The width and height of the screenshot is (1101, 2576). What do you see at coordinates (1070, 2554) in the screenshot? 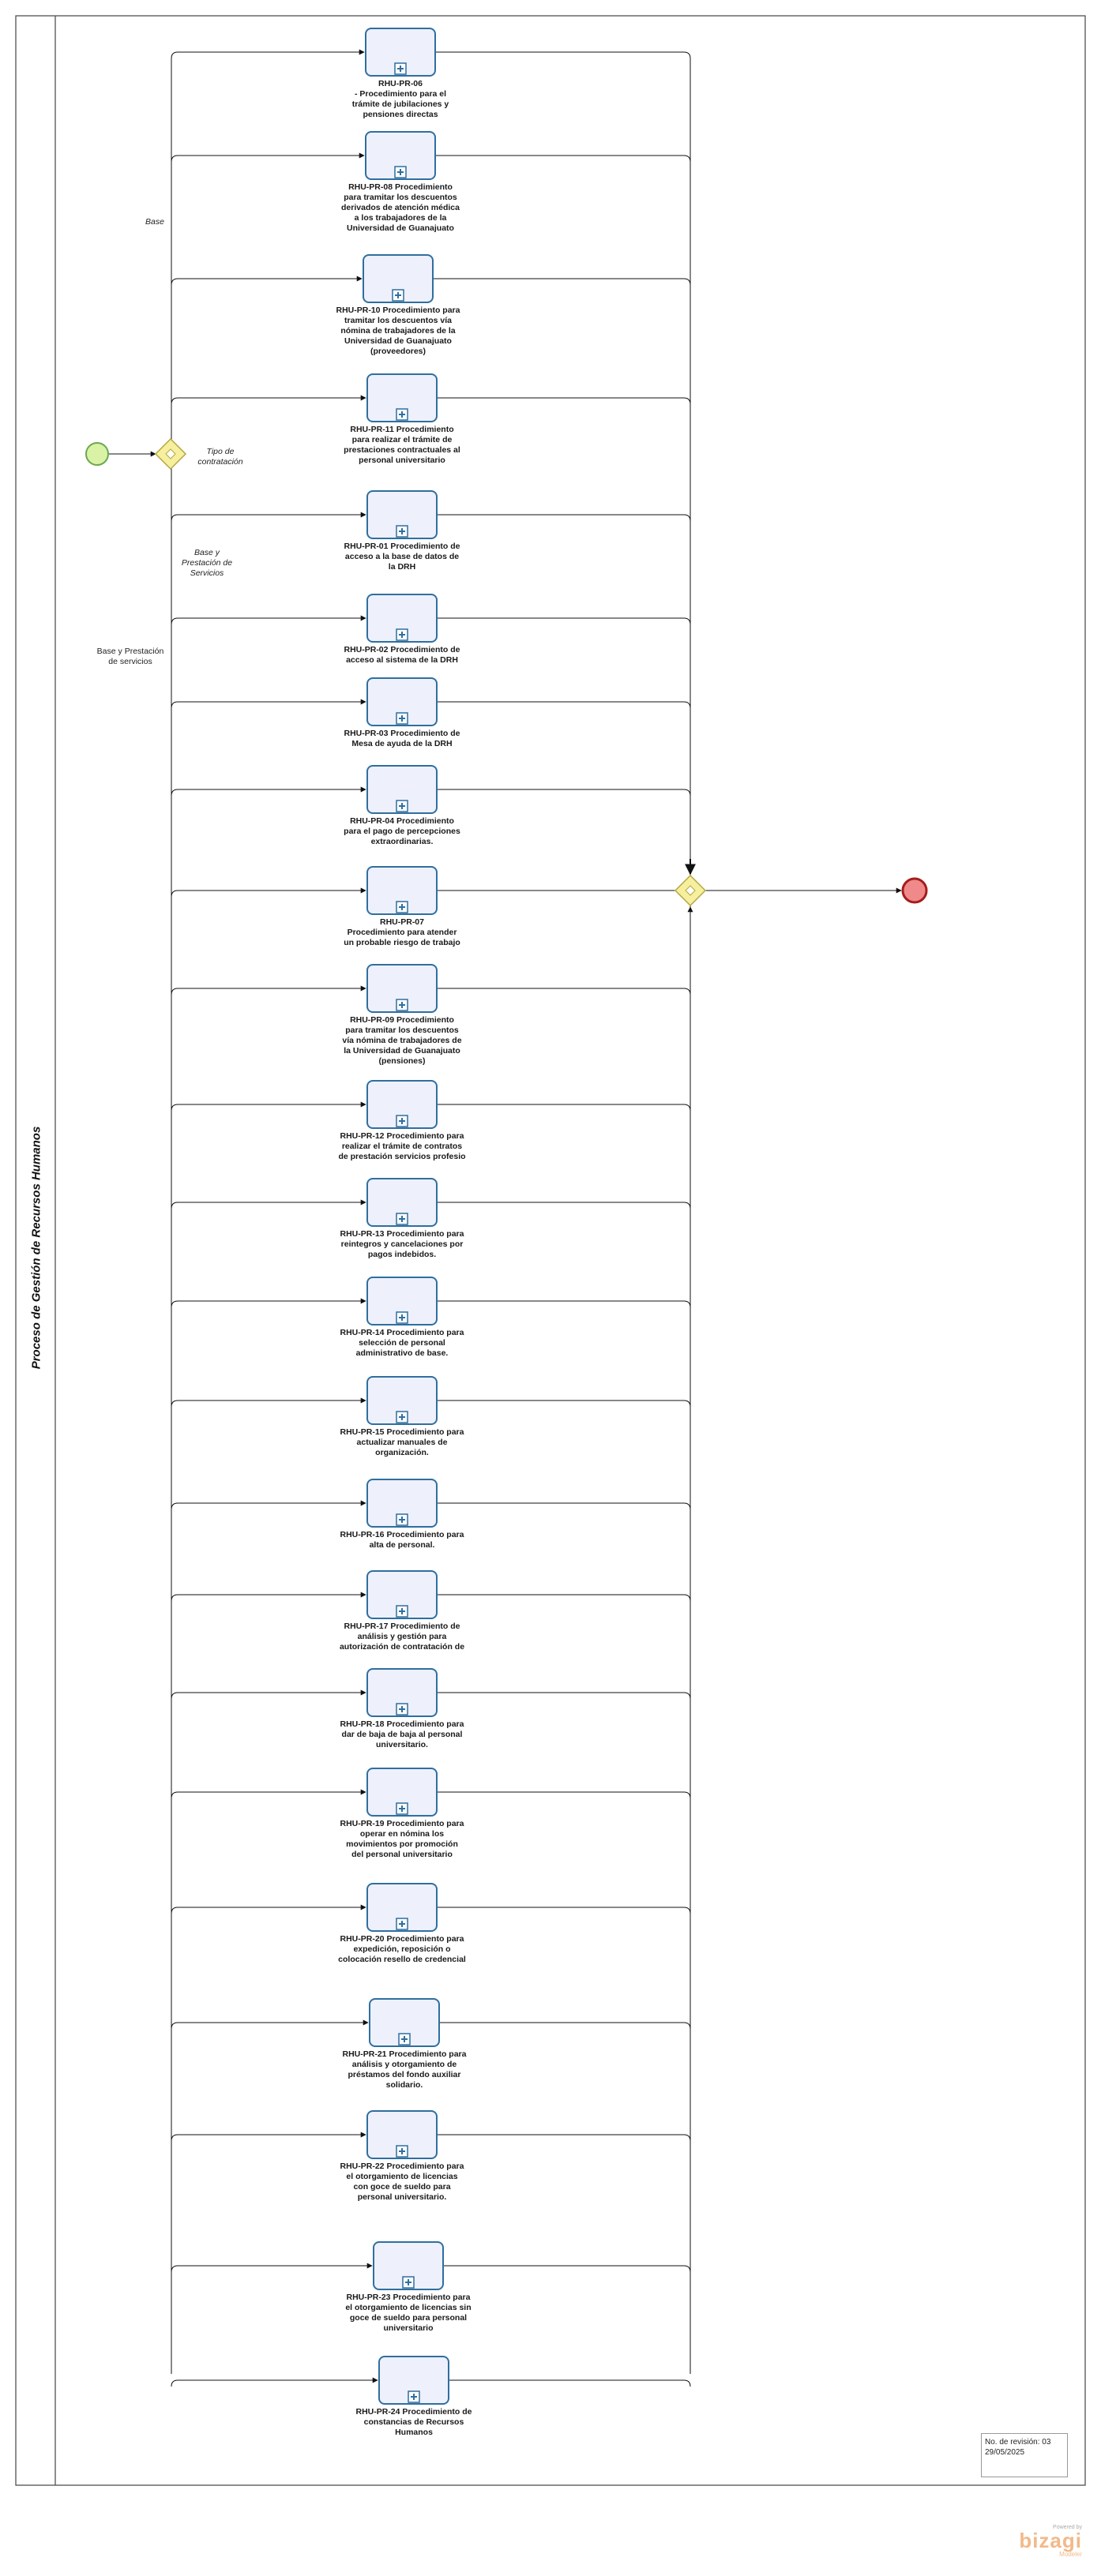
I see `brand-sub: Modeler` at bounding box center [1070, 2554].